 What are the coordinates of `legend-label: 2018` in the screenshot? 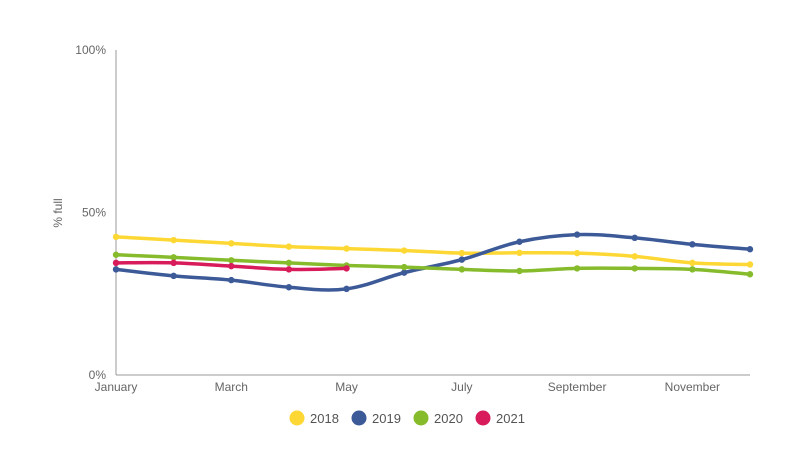 It's located at (324, 418).